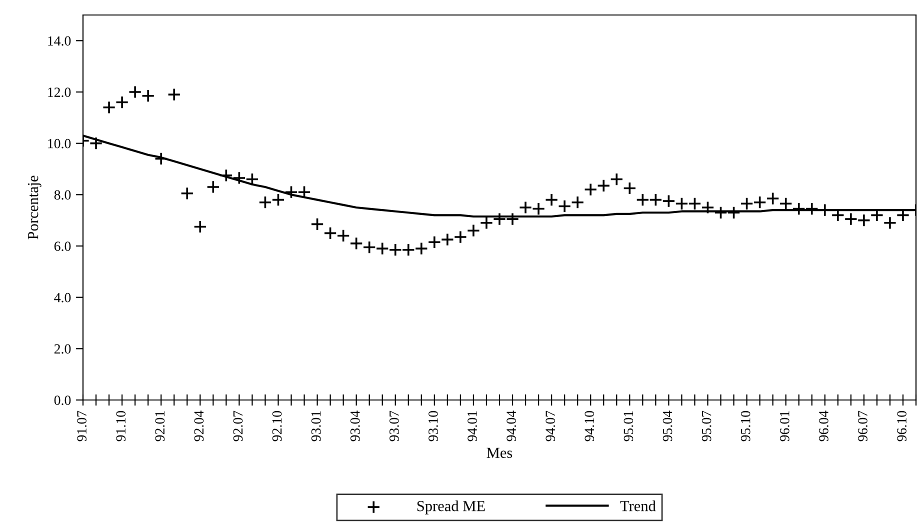 The height and width of the screenshot is (527, 918). What do you see at coordinates (902, 426) in the screenshot?
I see `x-tick-label: 96.10` at bounding box center [902, 426].